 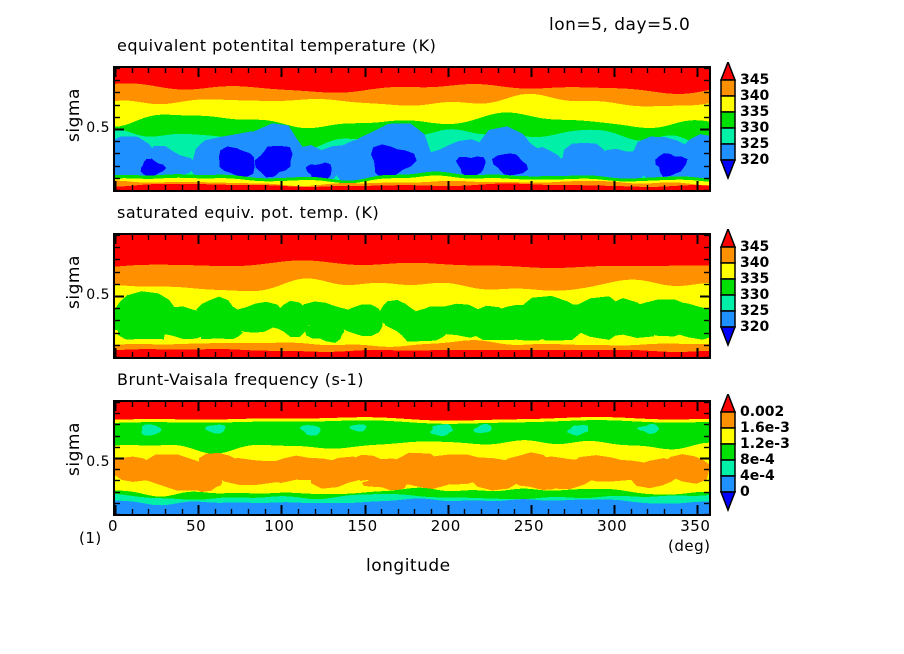 What do you see at coordinates (755, 80) in the screenshot?
I see `colorbar-1-label: 345` at bounding box center [755, 80].